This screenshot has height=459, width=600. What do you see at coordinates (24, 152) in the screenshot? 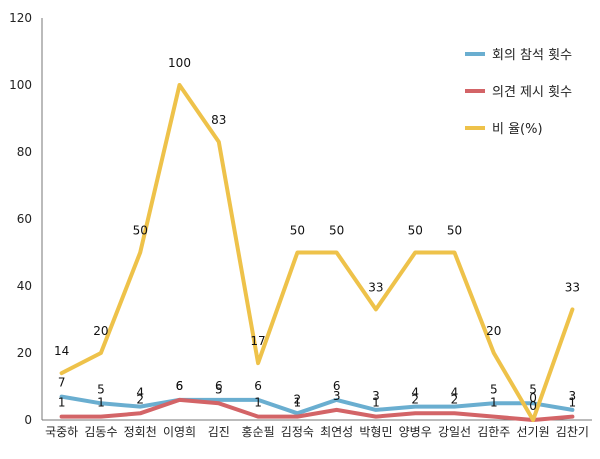
I see `y-tick-label: 80` at bounding box center [24, 152].